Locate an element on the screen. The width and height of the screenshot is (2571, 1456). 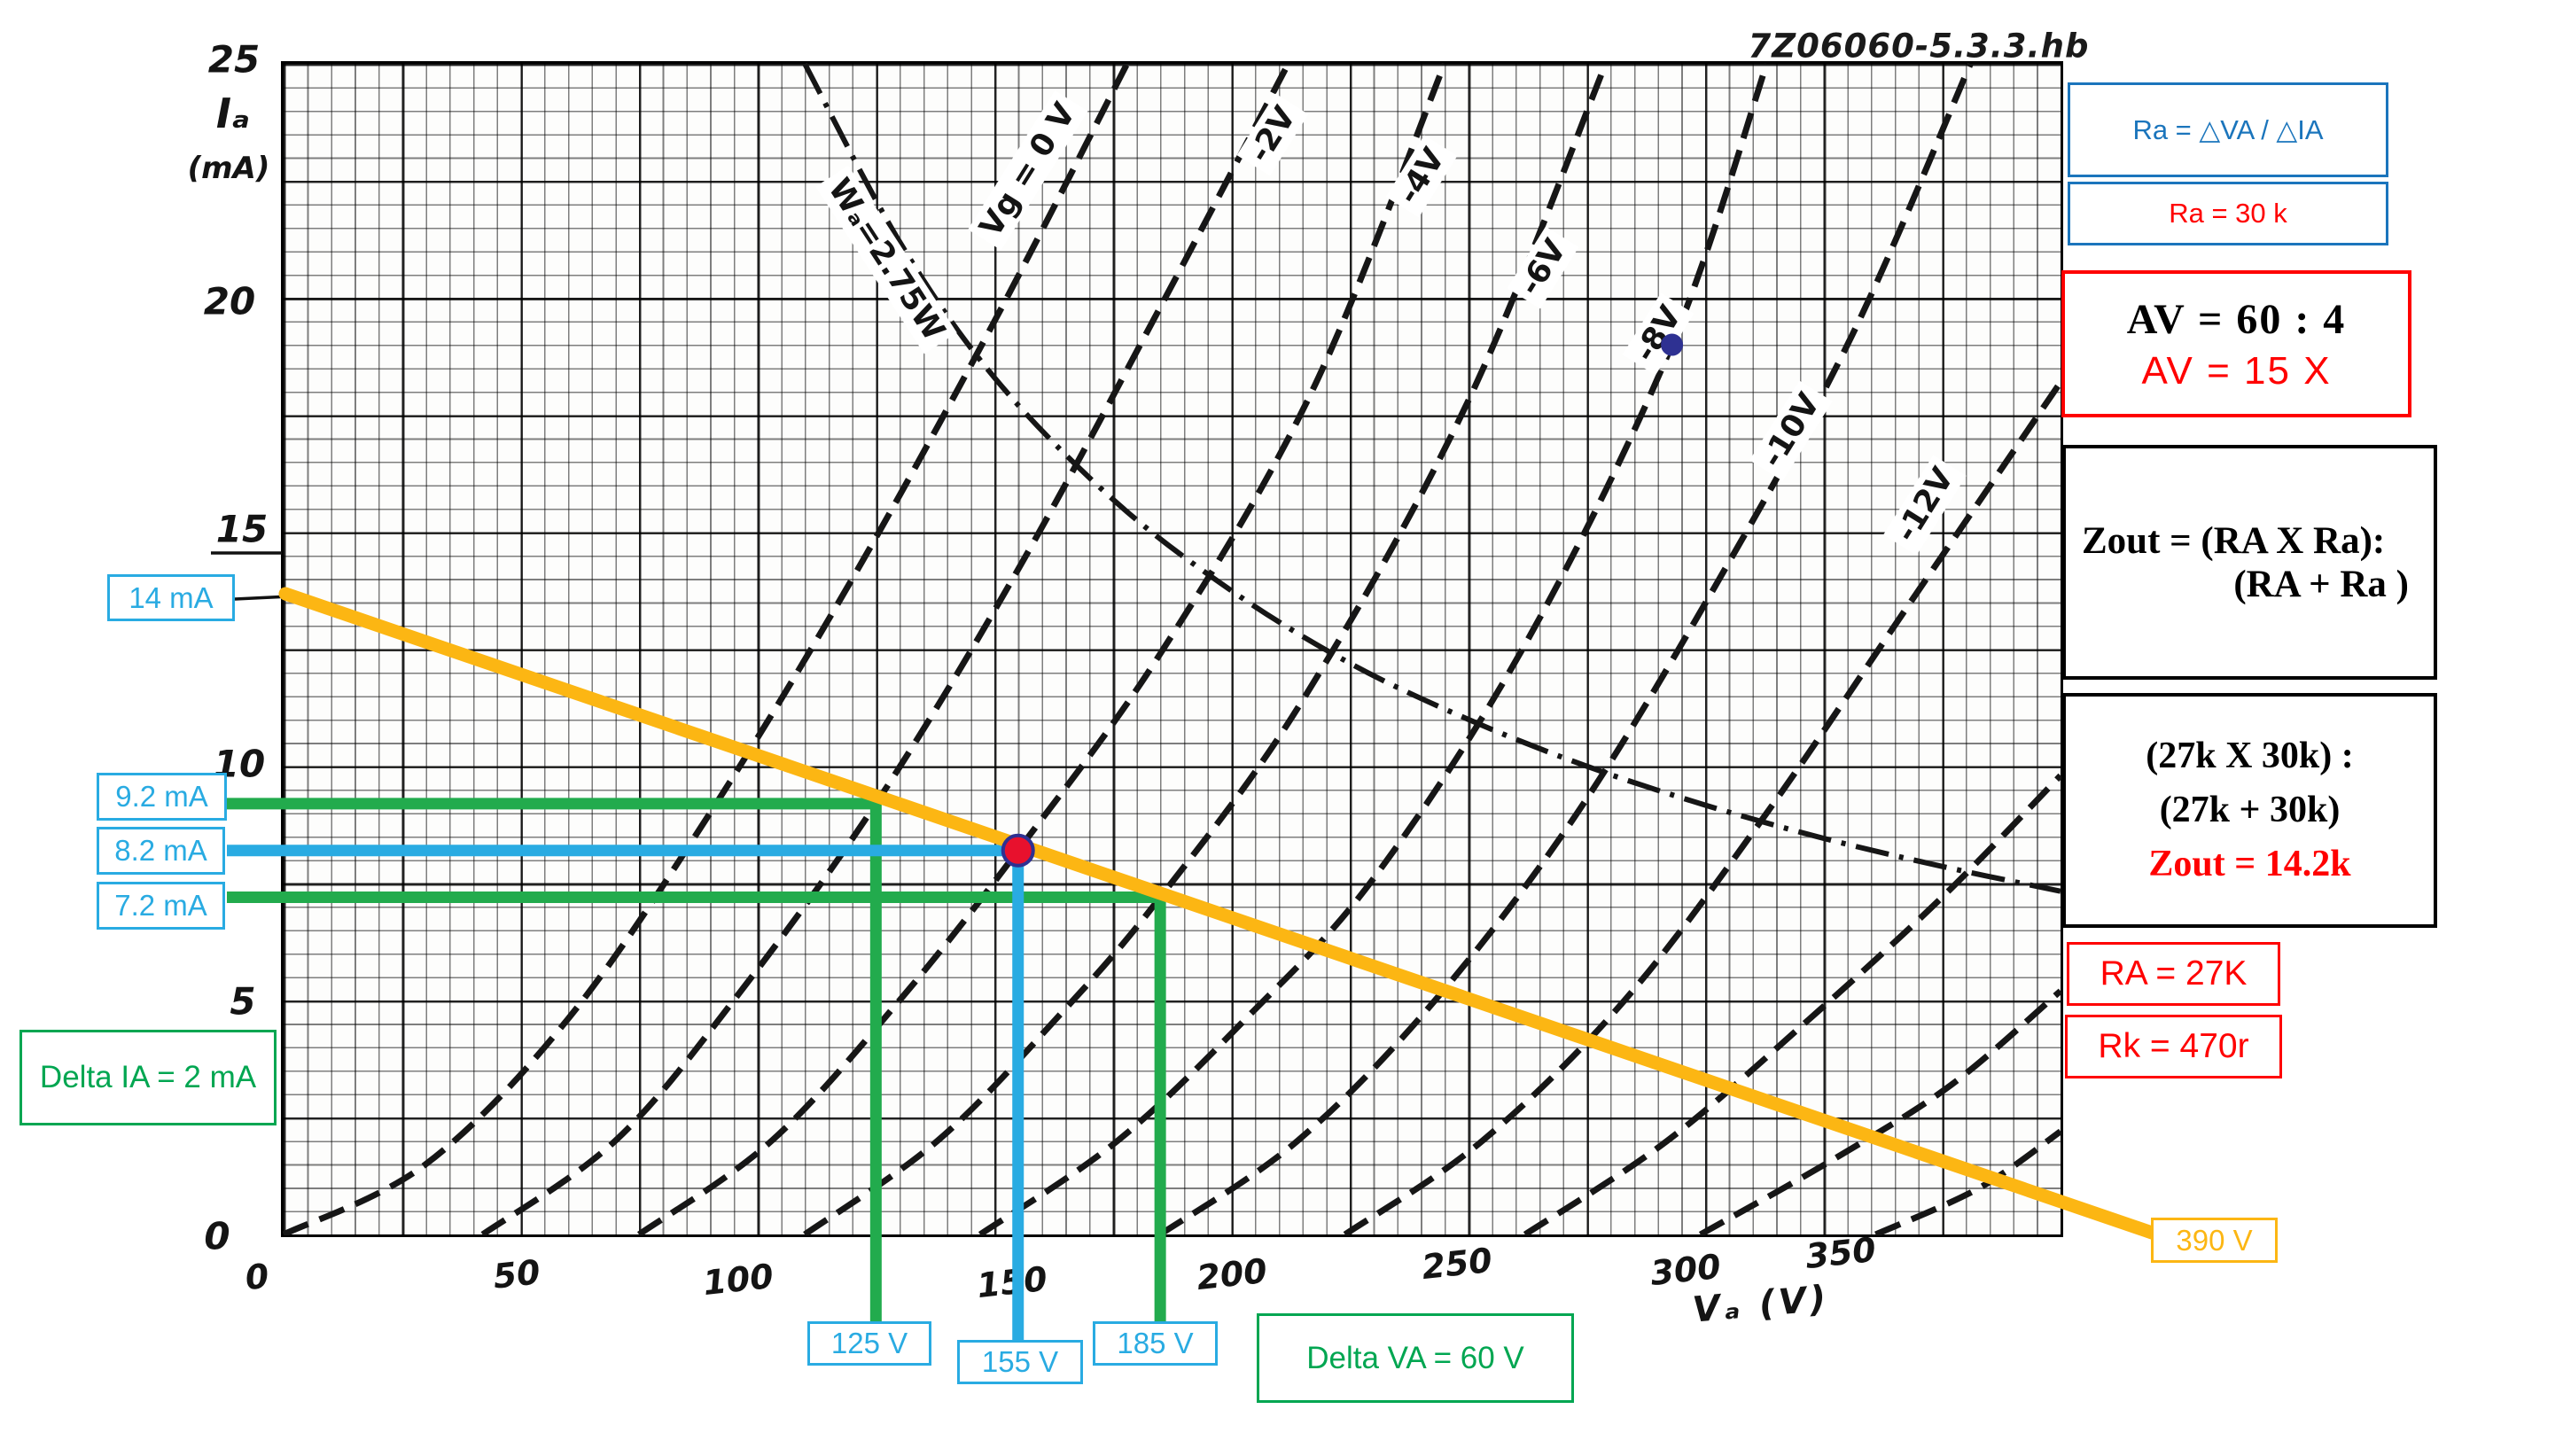
ia-14ma-box: 14 mA is located at coordinates (171, 597).